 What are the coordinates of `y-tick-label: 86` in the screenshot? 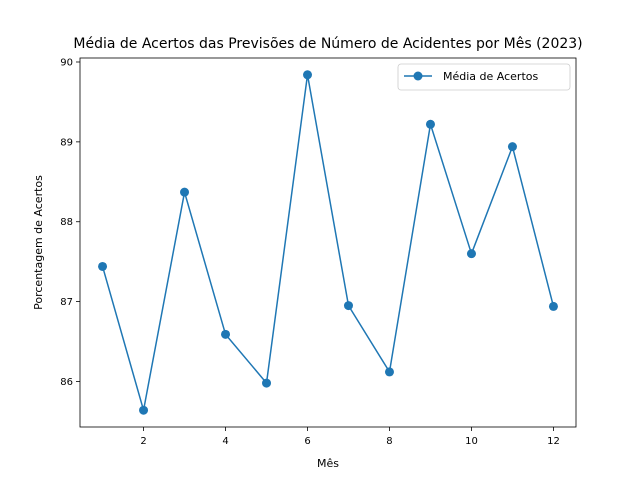 It's located at (66, 382).